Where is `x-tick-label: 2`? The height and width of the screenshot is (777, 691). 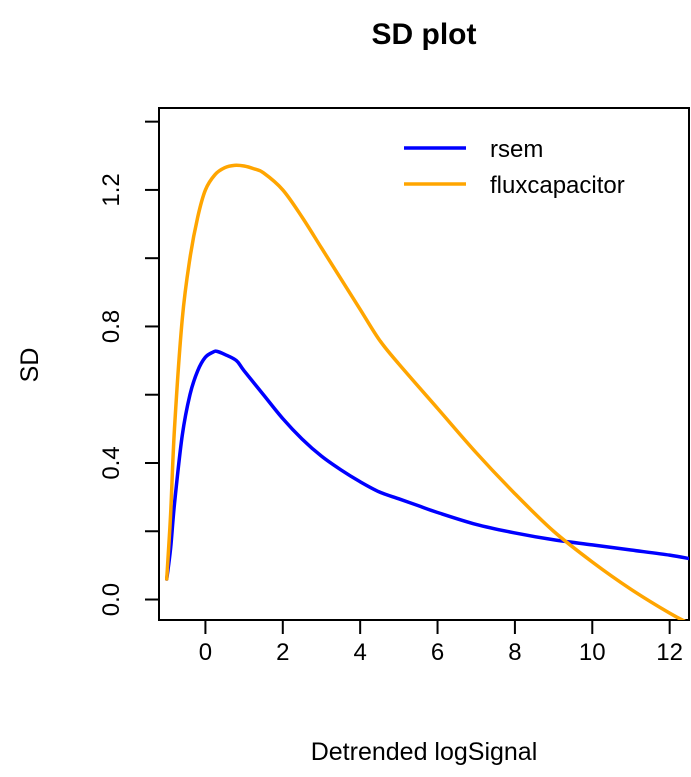
x-tick-label: 2 is located at coordinates (282, 652).